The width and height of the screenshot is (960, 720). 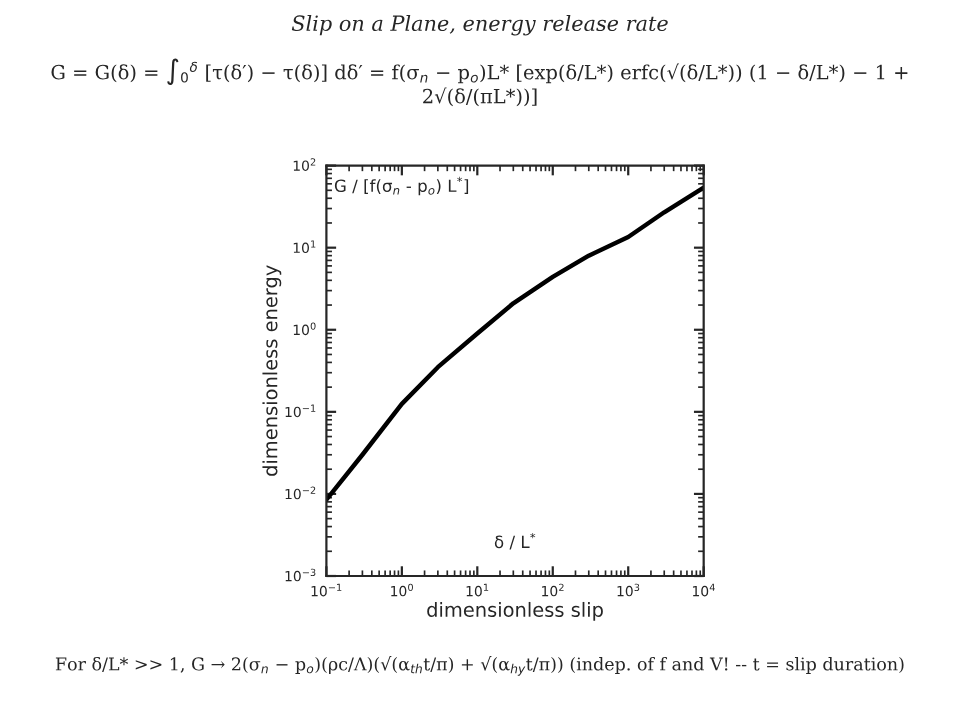 I want to click on text: G = G(δ) = ∫$_{0}$$^{δ}$ [τ(δ′) − τ(δ)] dδ′ = f(σ$_{n}$ − p$_{o}$)L* [exp(δ/L*) erfc(√(δ/L*)) (1 − δ/L*) − 1 + 2√(δ/(πL*))], so click(x=479, y=82).